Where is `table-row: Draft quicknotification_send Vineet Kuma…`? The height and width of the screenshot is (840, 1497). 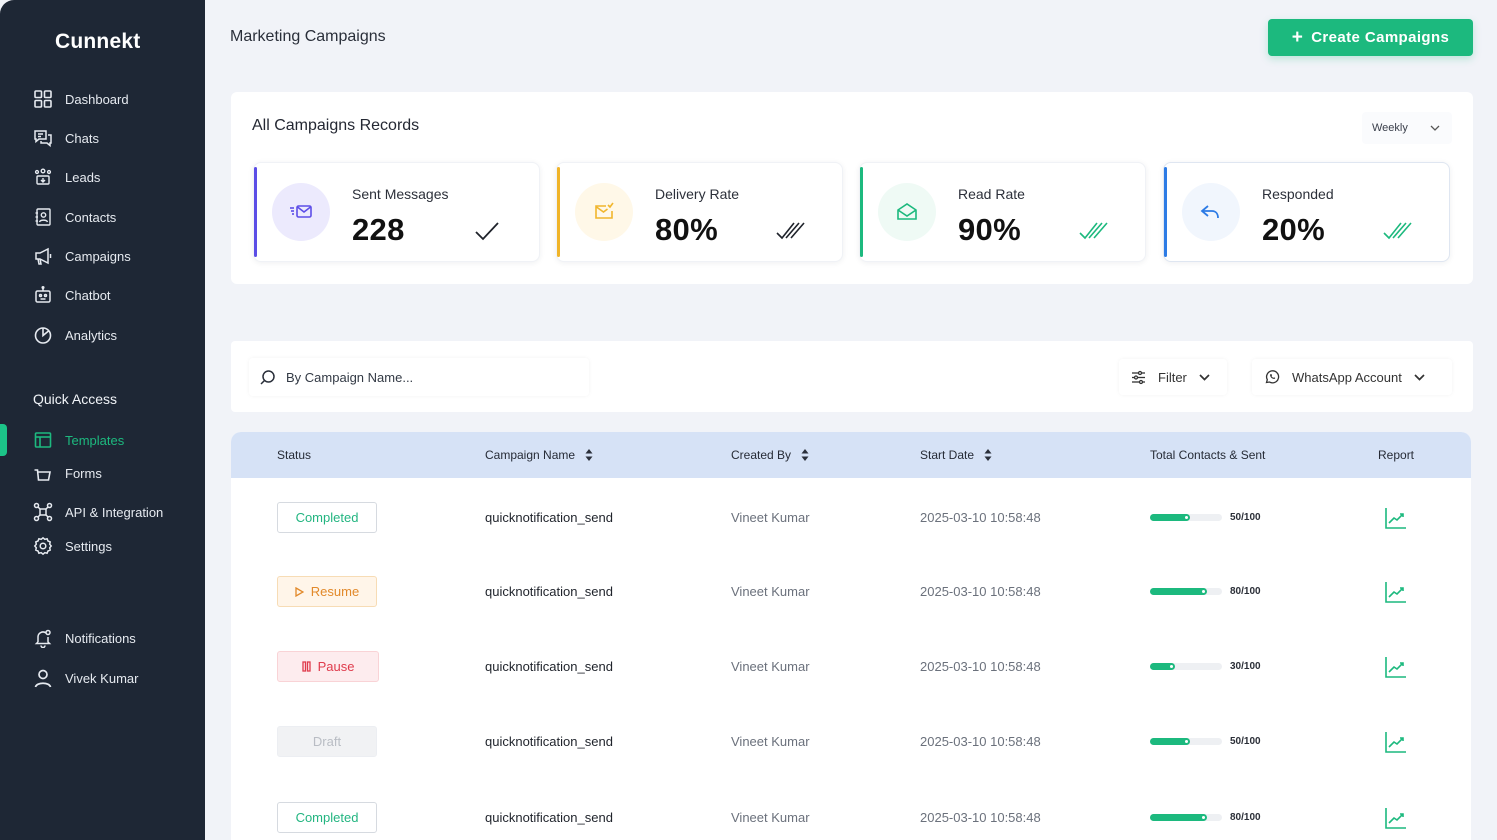
table-row: Draft quicknotification_send Vineet Kuma… is located at coordinates (851, 741).